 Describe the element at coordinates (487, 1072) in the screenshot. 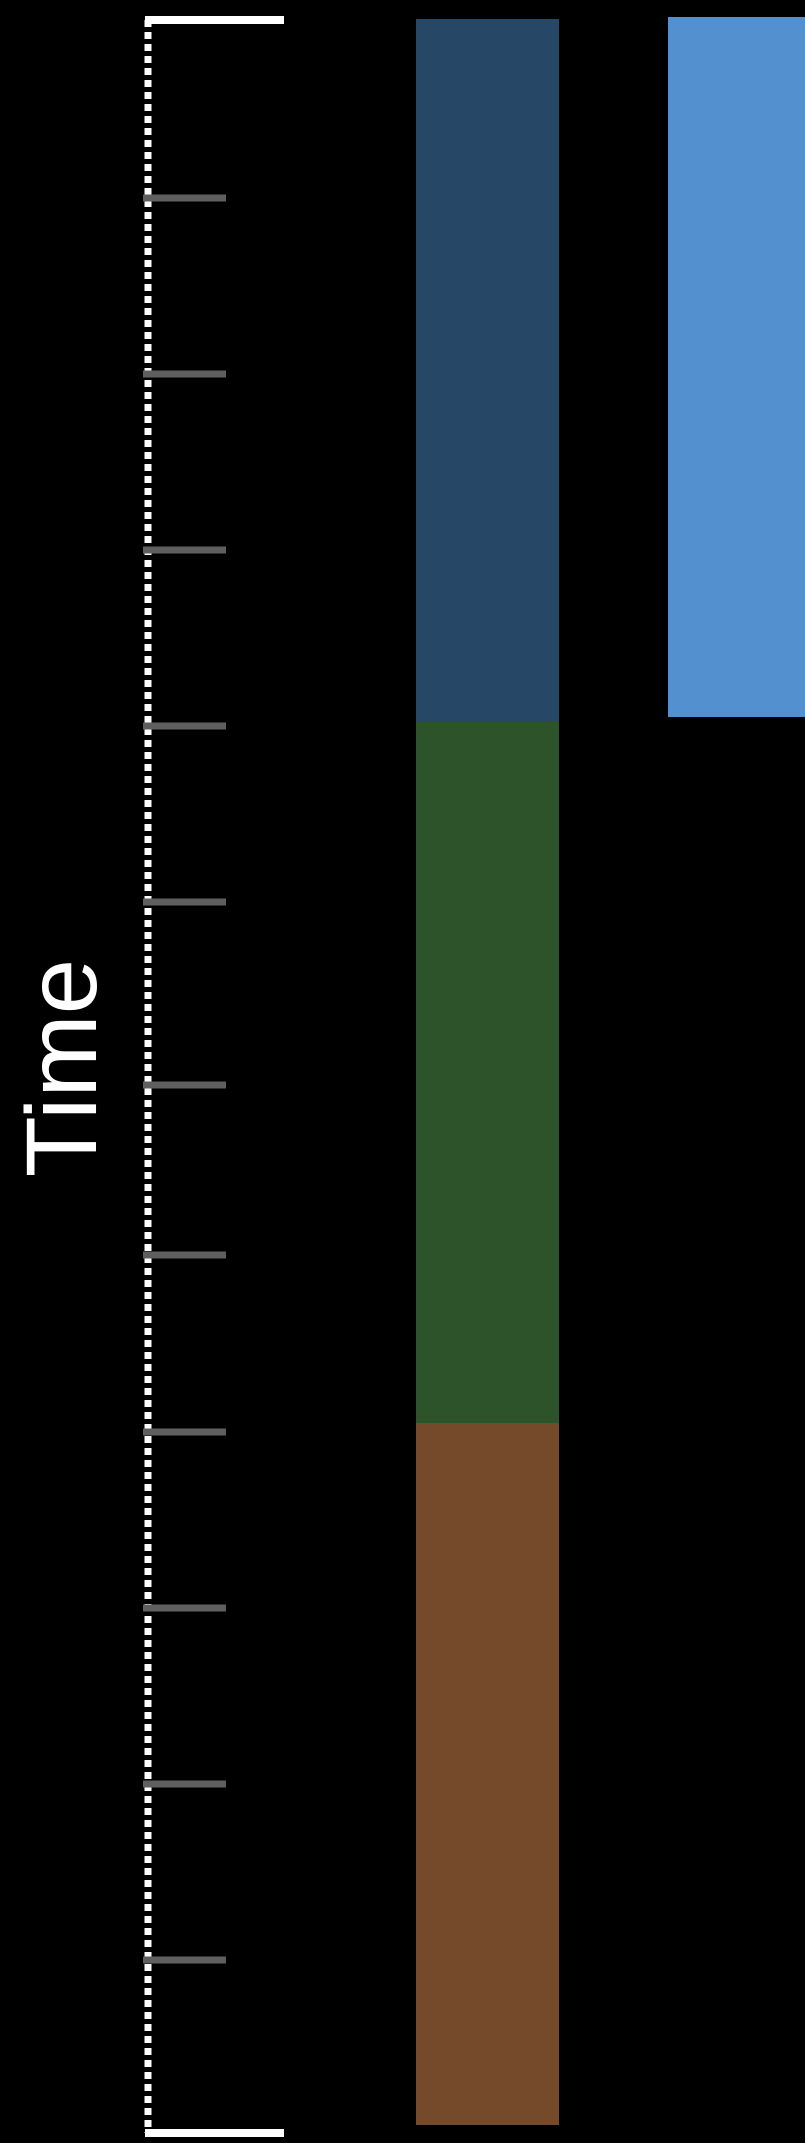

I see `green-segment` at that location.